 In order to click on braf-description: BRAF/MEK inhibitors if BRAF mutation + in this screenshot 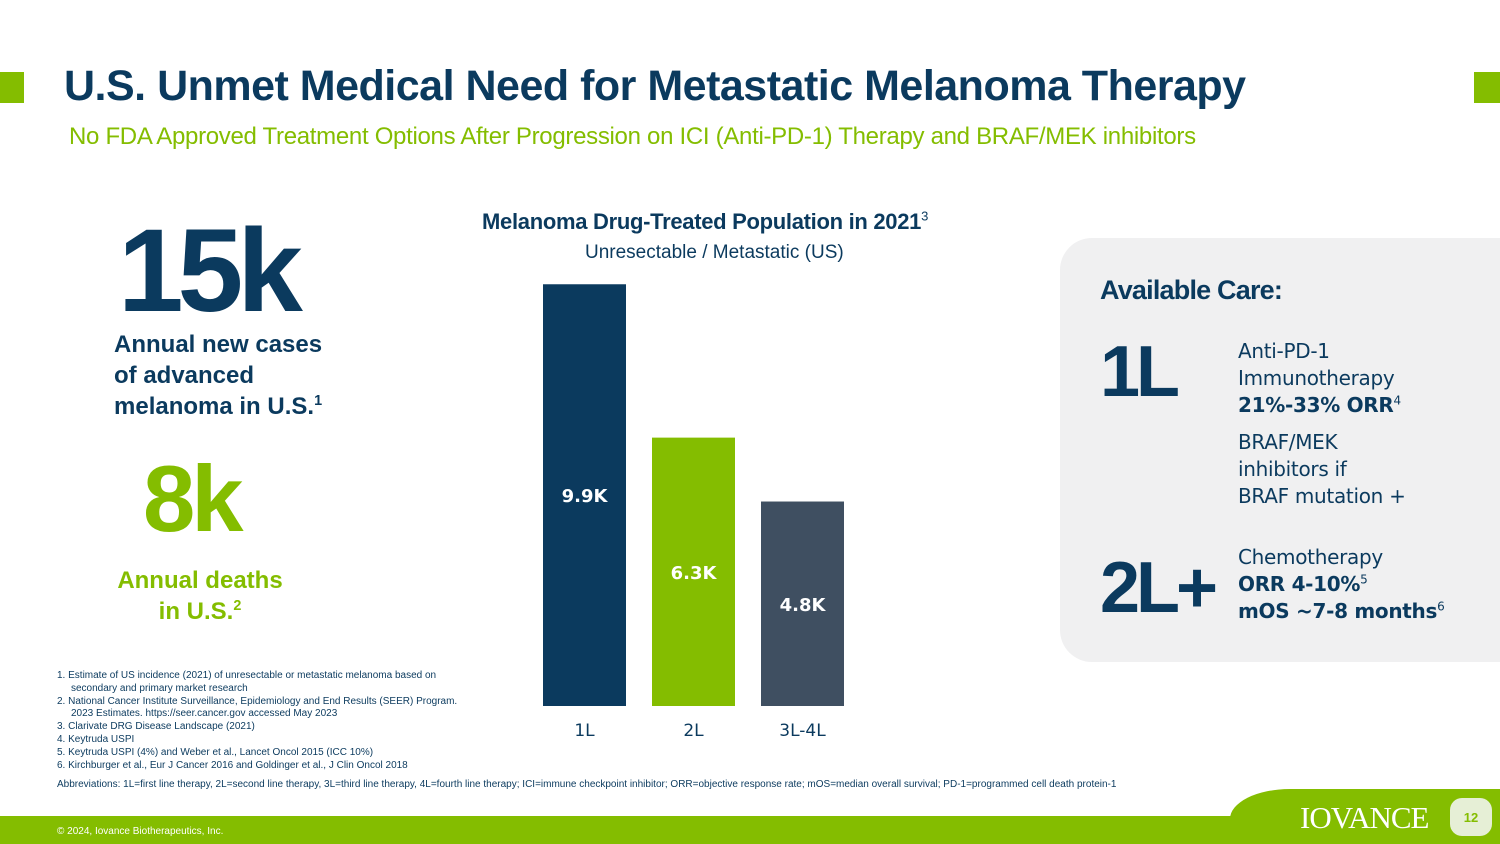, I will do `click(1322, 469)`.